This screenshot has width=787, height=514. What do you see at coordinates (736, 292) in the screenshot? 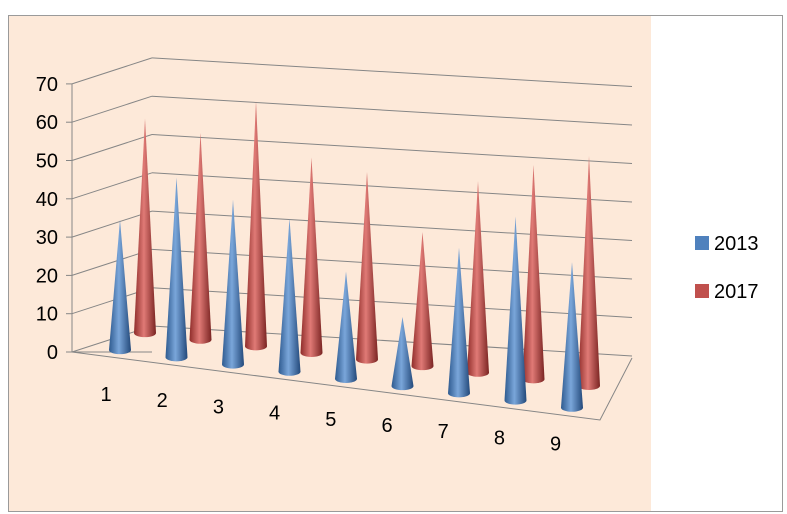
I see `legend-label-2017: 2017` at bounding box center [736, 292].